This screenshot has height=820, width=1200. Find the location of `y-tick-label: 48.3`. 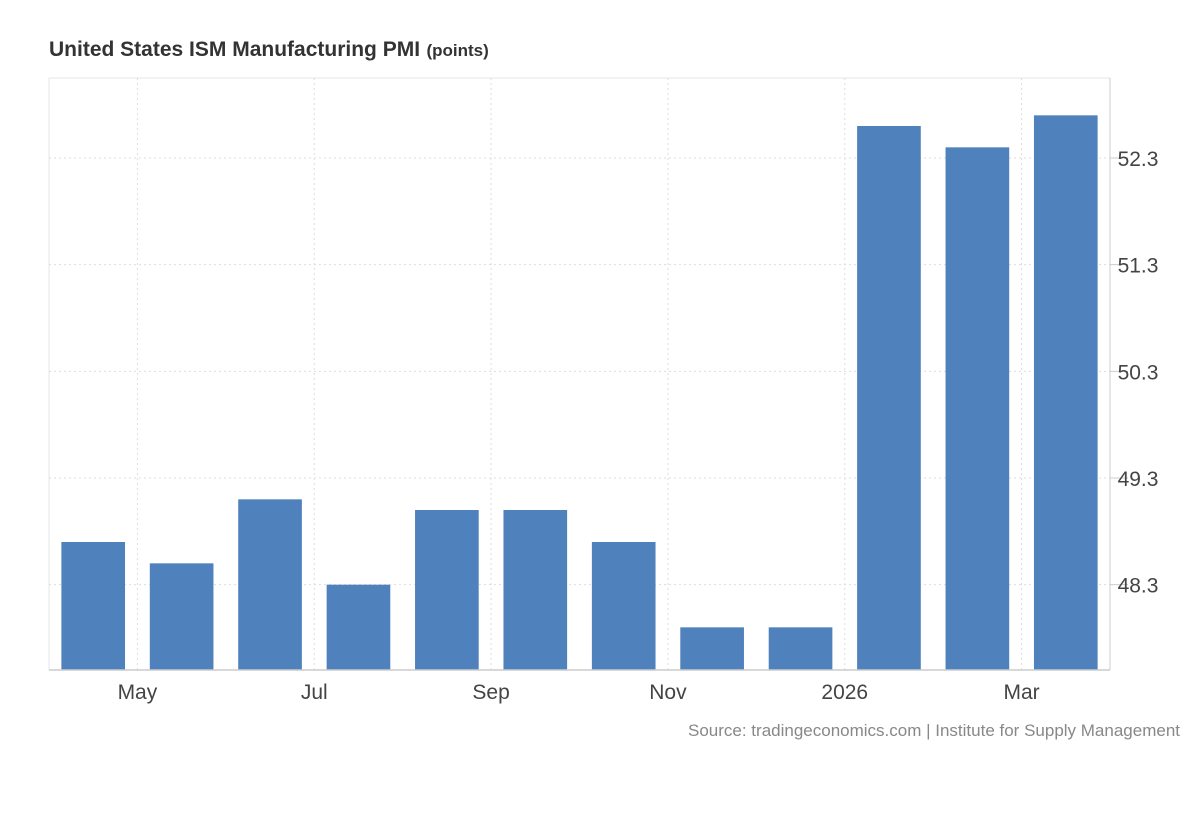

y-tick-label: 48.3 is located at coordinates (1138, 586).